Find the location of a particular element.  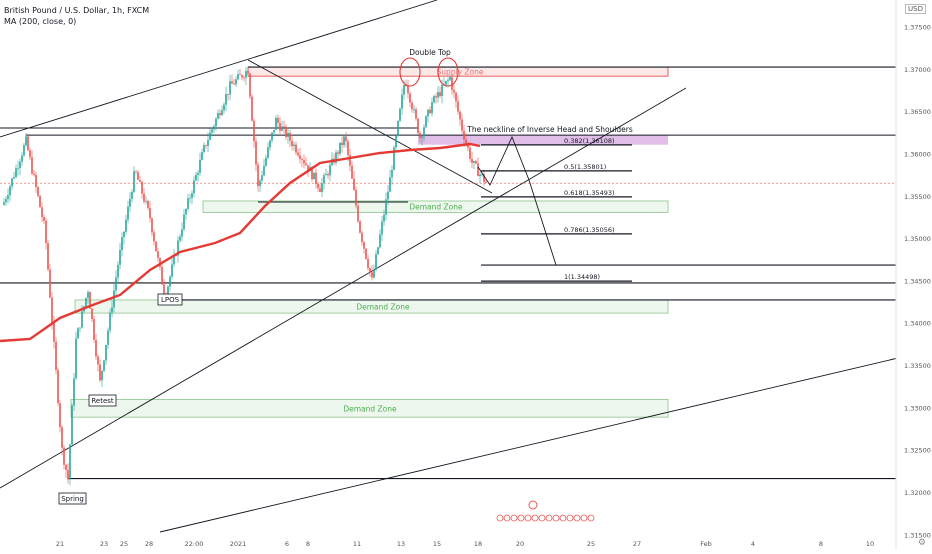

lpos-label: LPOS is located at coordinates (170, 300).